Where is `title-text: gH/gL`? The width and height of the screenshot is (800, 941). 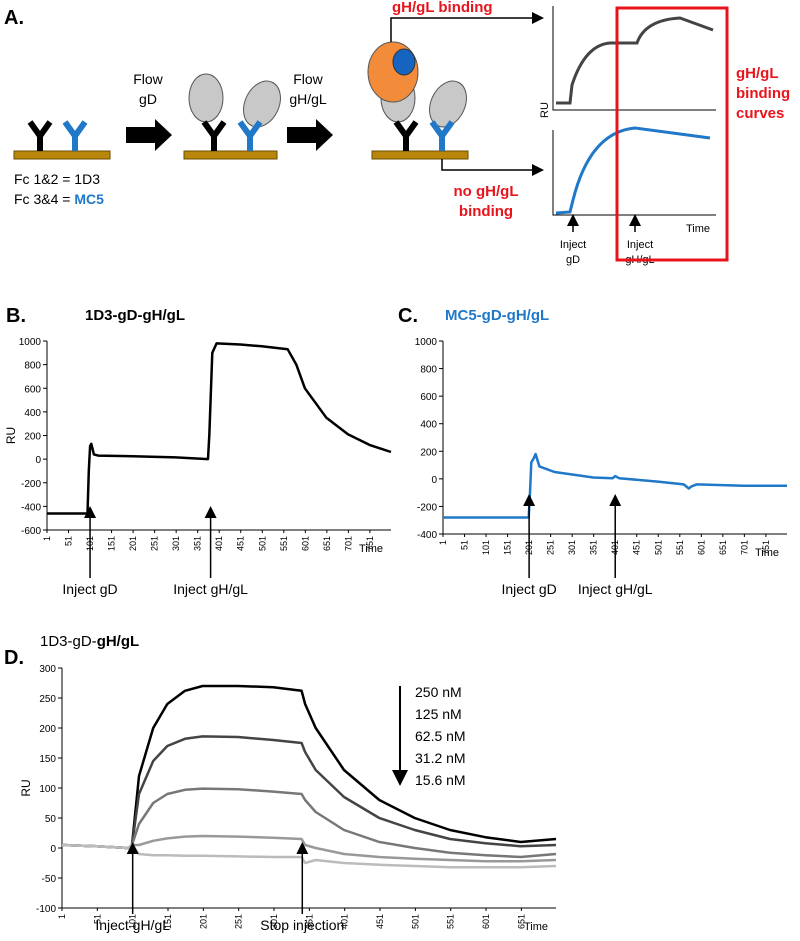 title-text: gH/gL is located at coordinates (118, 641).